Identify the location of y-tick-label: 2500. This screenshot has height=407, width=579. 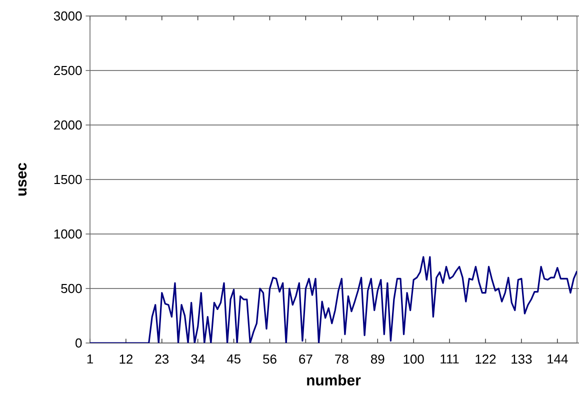
(68, 71).